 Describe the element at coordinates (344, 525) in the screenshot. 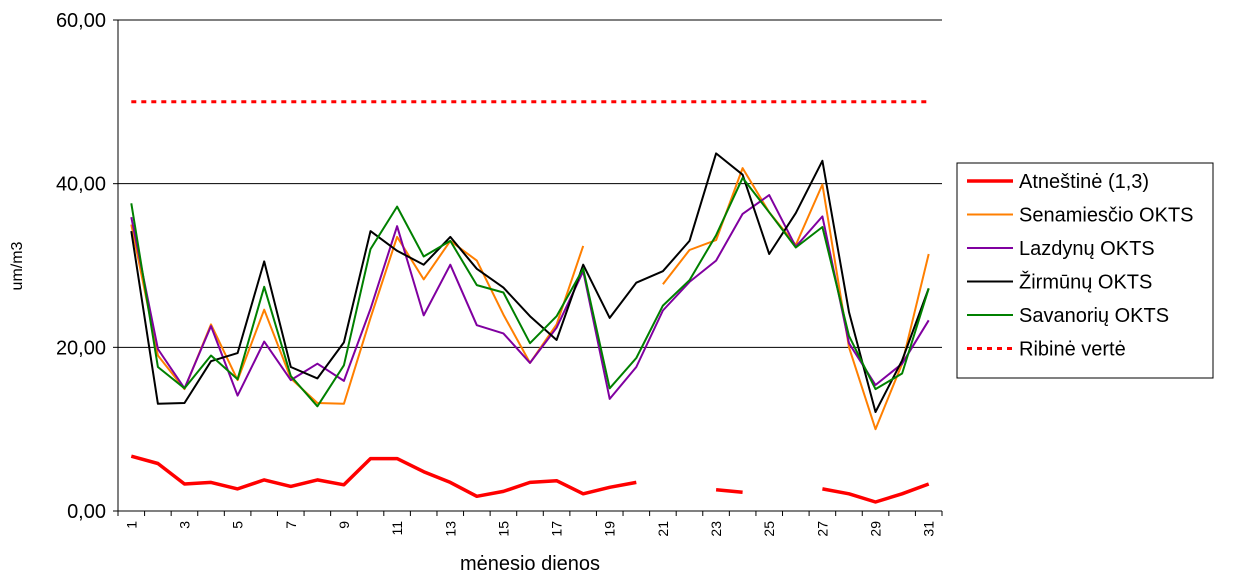

I see `x-tick-label: 9` at that location.